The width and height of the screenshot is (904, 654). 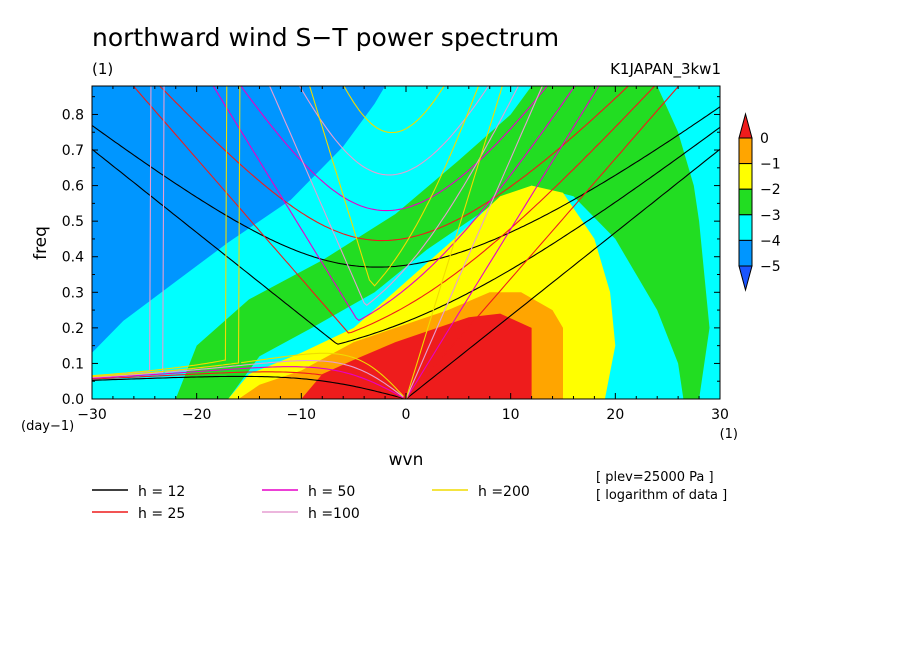 I want to click on x-axis-unit: (1), so click(x=729, y=434).